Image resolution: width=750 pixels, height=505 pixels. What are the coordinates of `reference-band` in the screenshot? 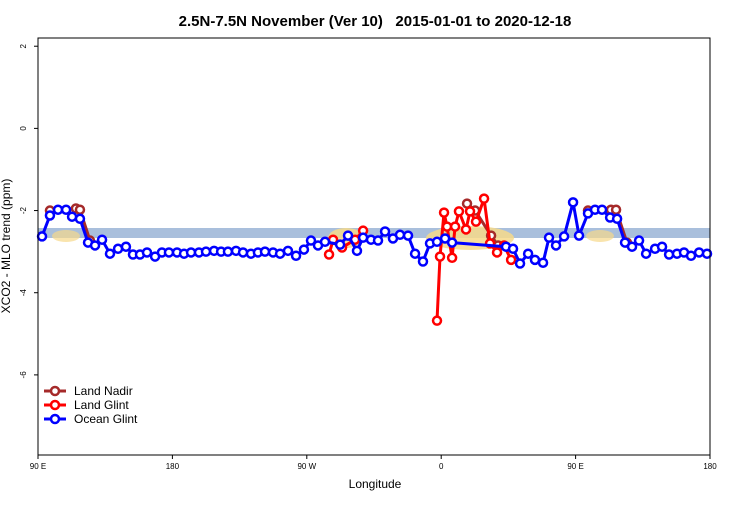 It's located at (374, 233).